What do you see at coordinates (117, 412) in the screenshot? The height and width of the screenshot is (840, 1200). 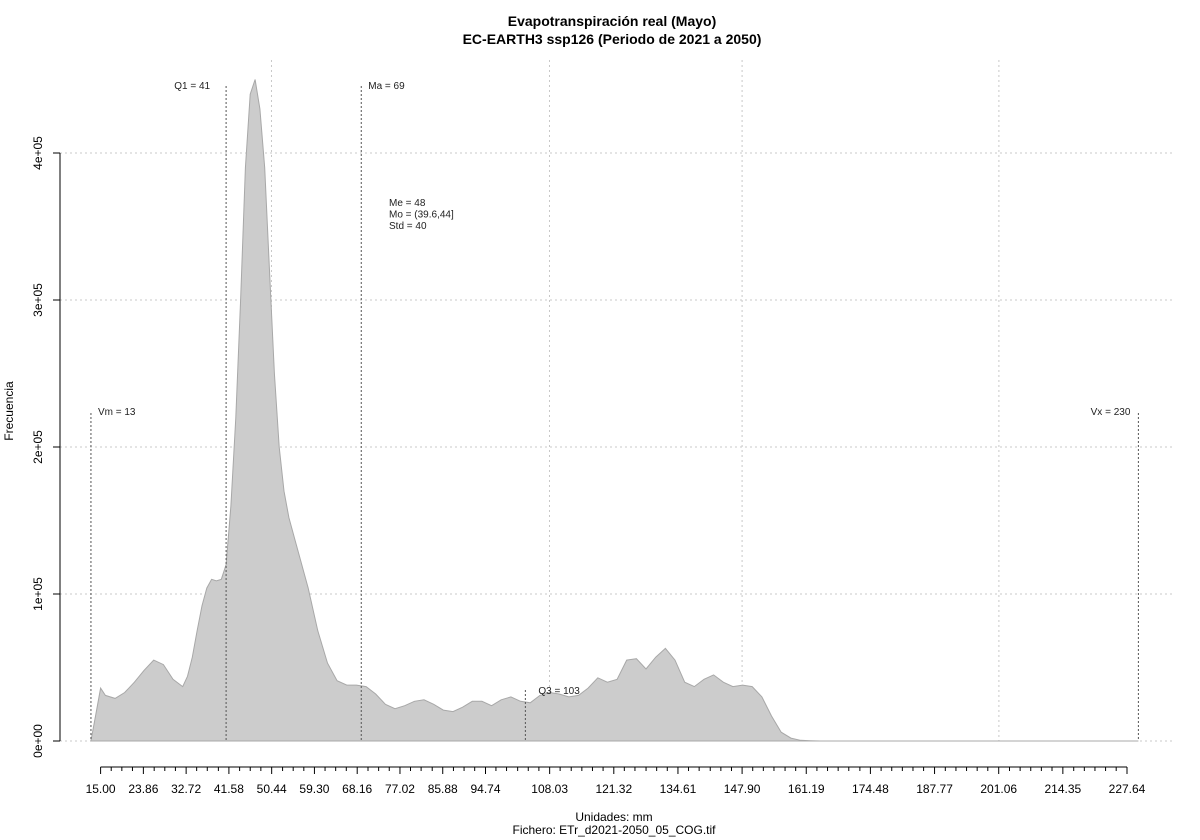 I see `vm-label: Vm = 13` at bounding box center [117, 412].